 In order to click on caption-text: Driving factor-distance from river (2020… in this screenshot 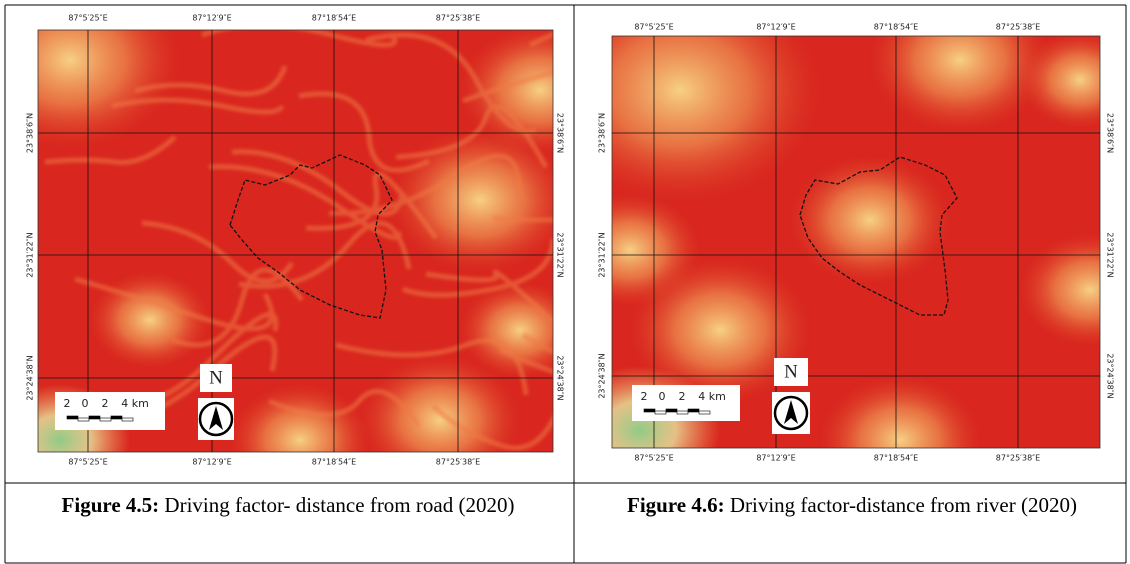, I will do `click(903, 505)`.